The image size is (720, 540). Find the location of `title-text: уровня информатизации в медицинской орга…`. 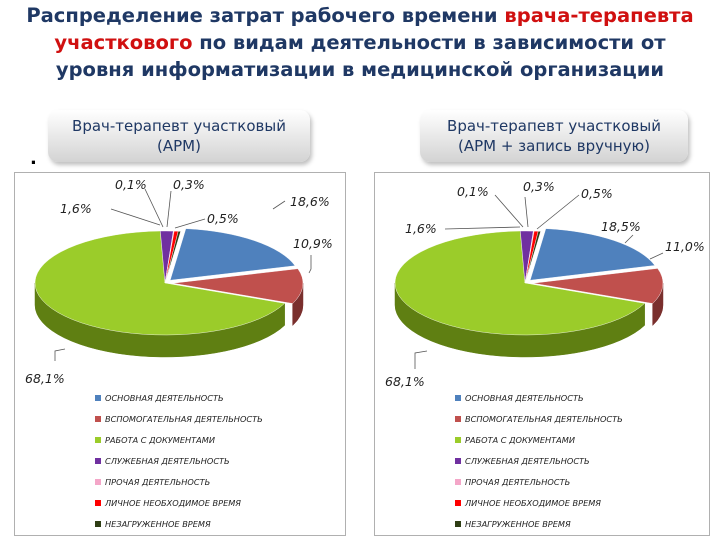

title-text: уровня информатизации в медицинской орга… is located at coordinates (360, 69).